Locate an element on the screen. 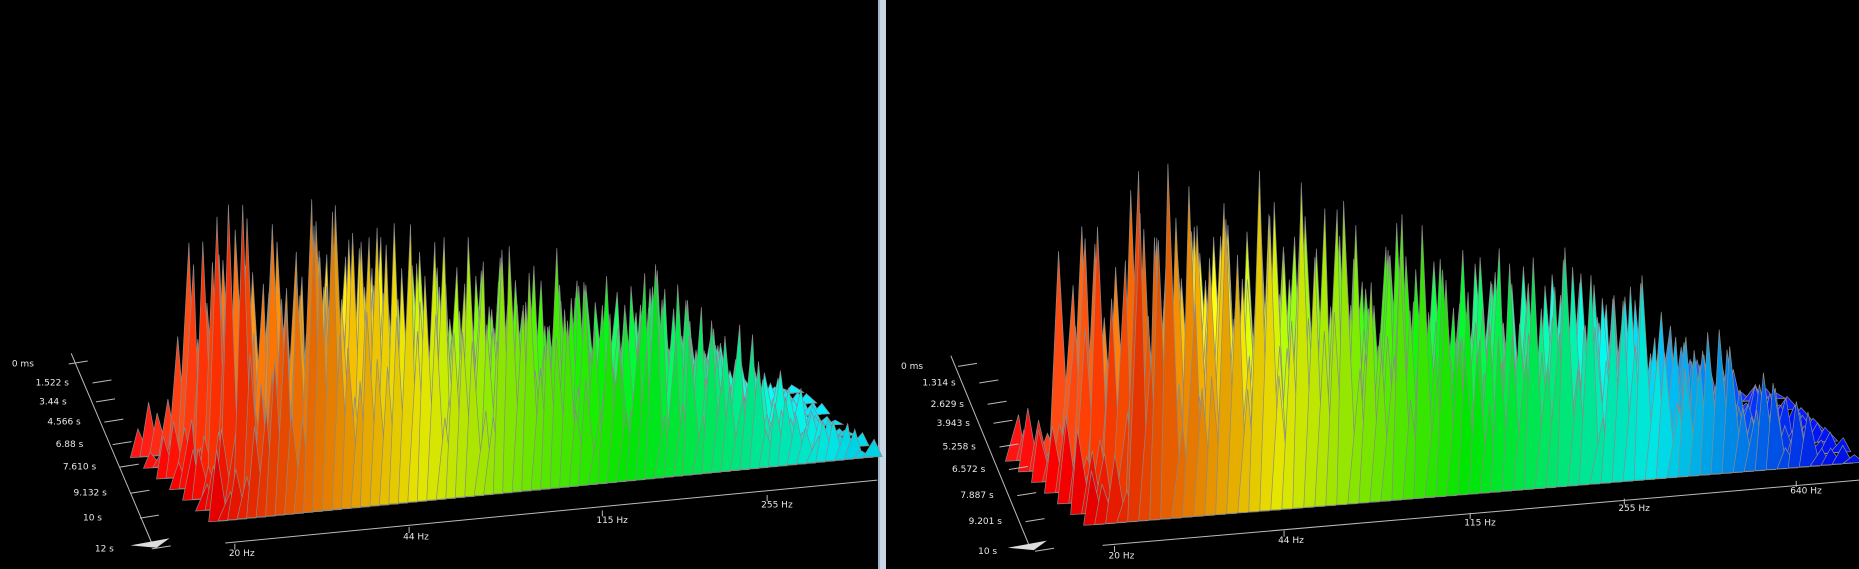  time-label: 3.943 s is located at coordinates (954, 424).